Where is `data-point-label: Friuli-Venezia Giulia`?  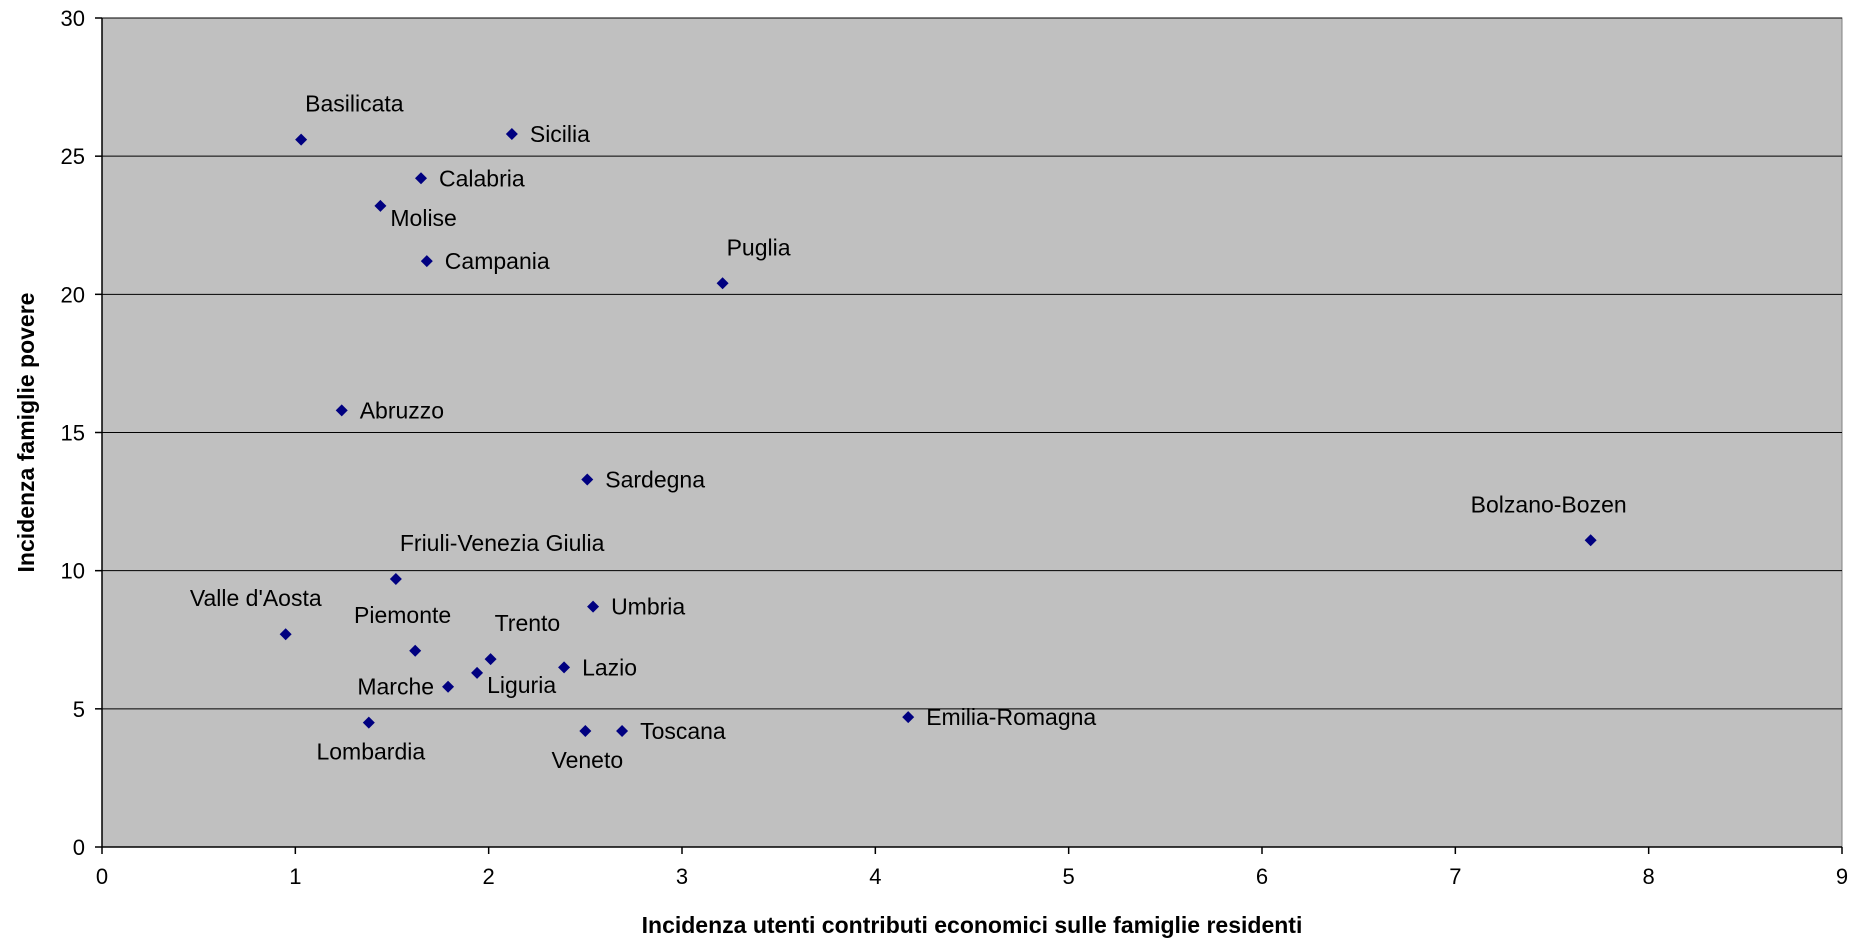 data-point-label: Friuli-Venezia Giulia is located at coordinates (502, 543).